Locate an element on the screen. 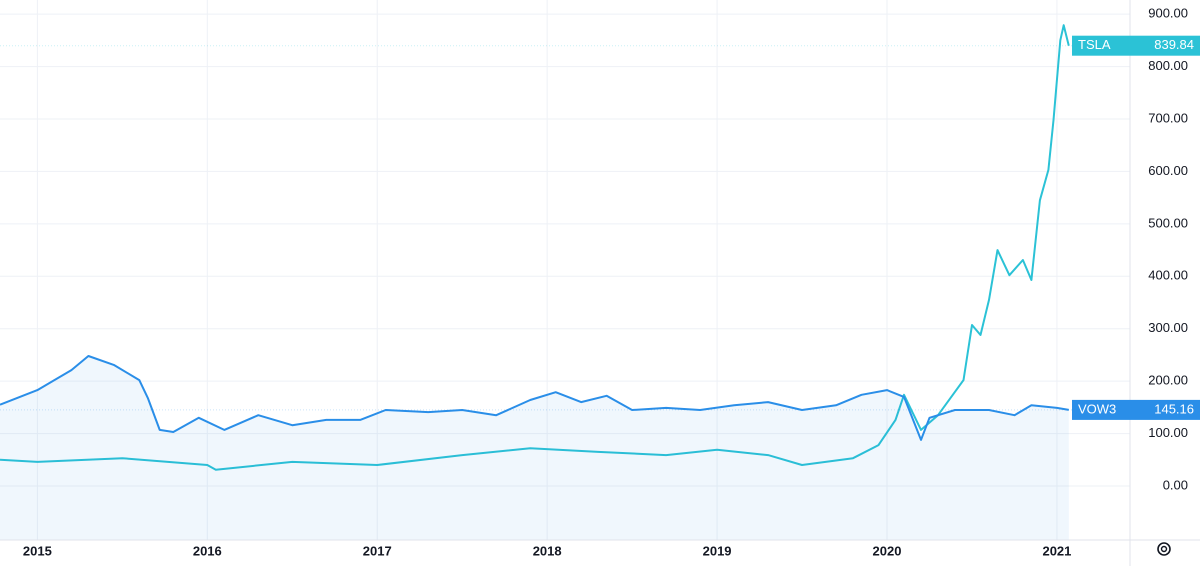 The image size is (1200, 566). x-tick-label: 2021 is located at coordinates (1056, 550).